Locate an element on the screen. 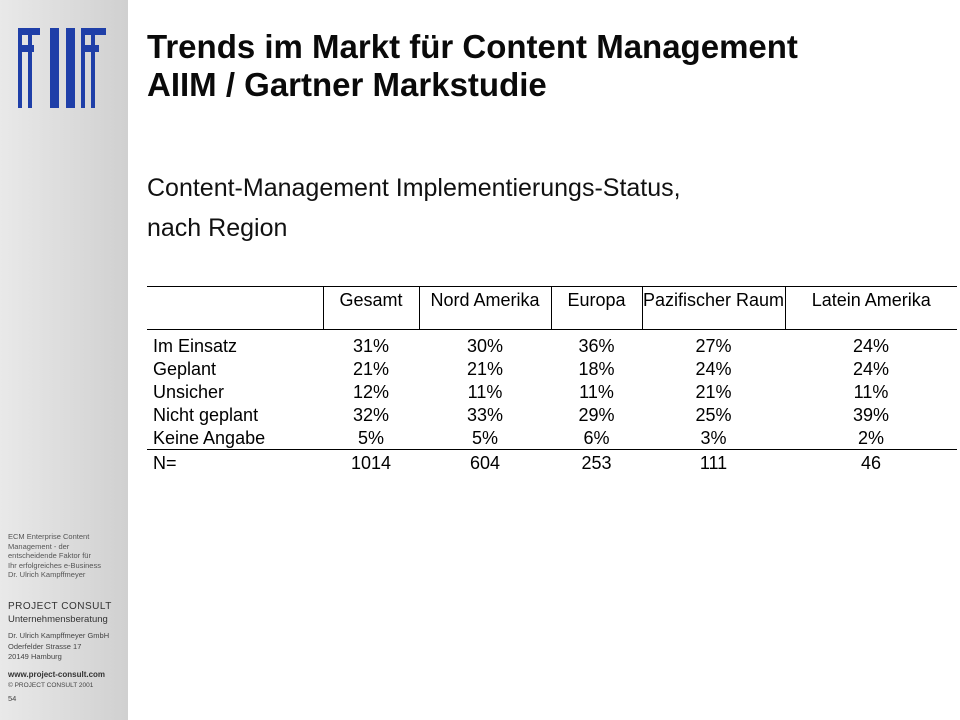  header-cell is located at coordinates (235, 308).